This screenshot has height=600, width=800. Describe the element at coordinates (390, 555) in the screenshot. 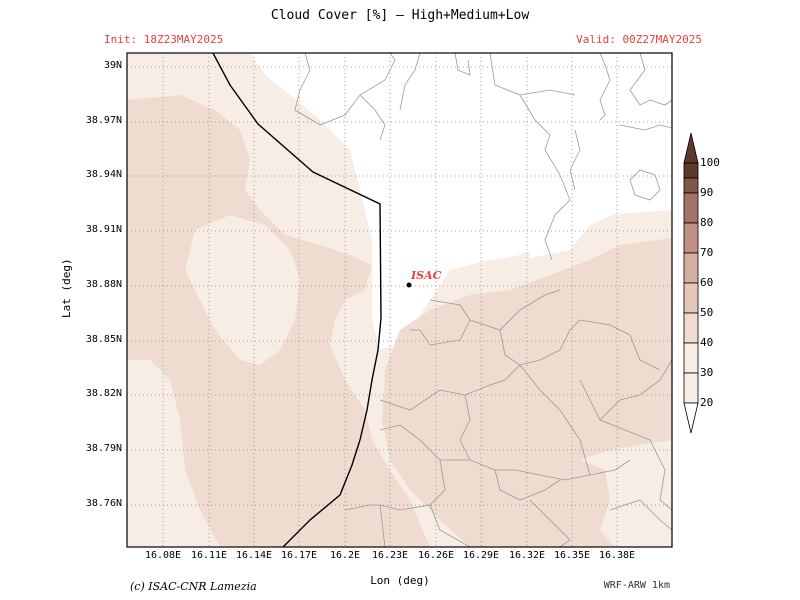

I see `lon-tick-label: 16.23E` at that location.